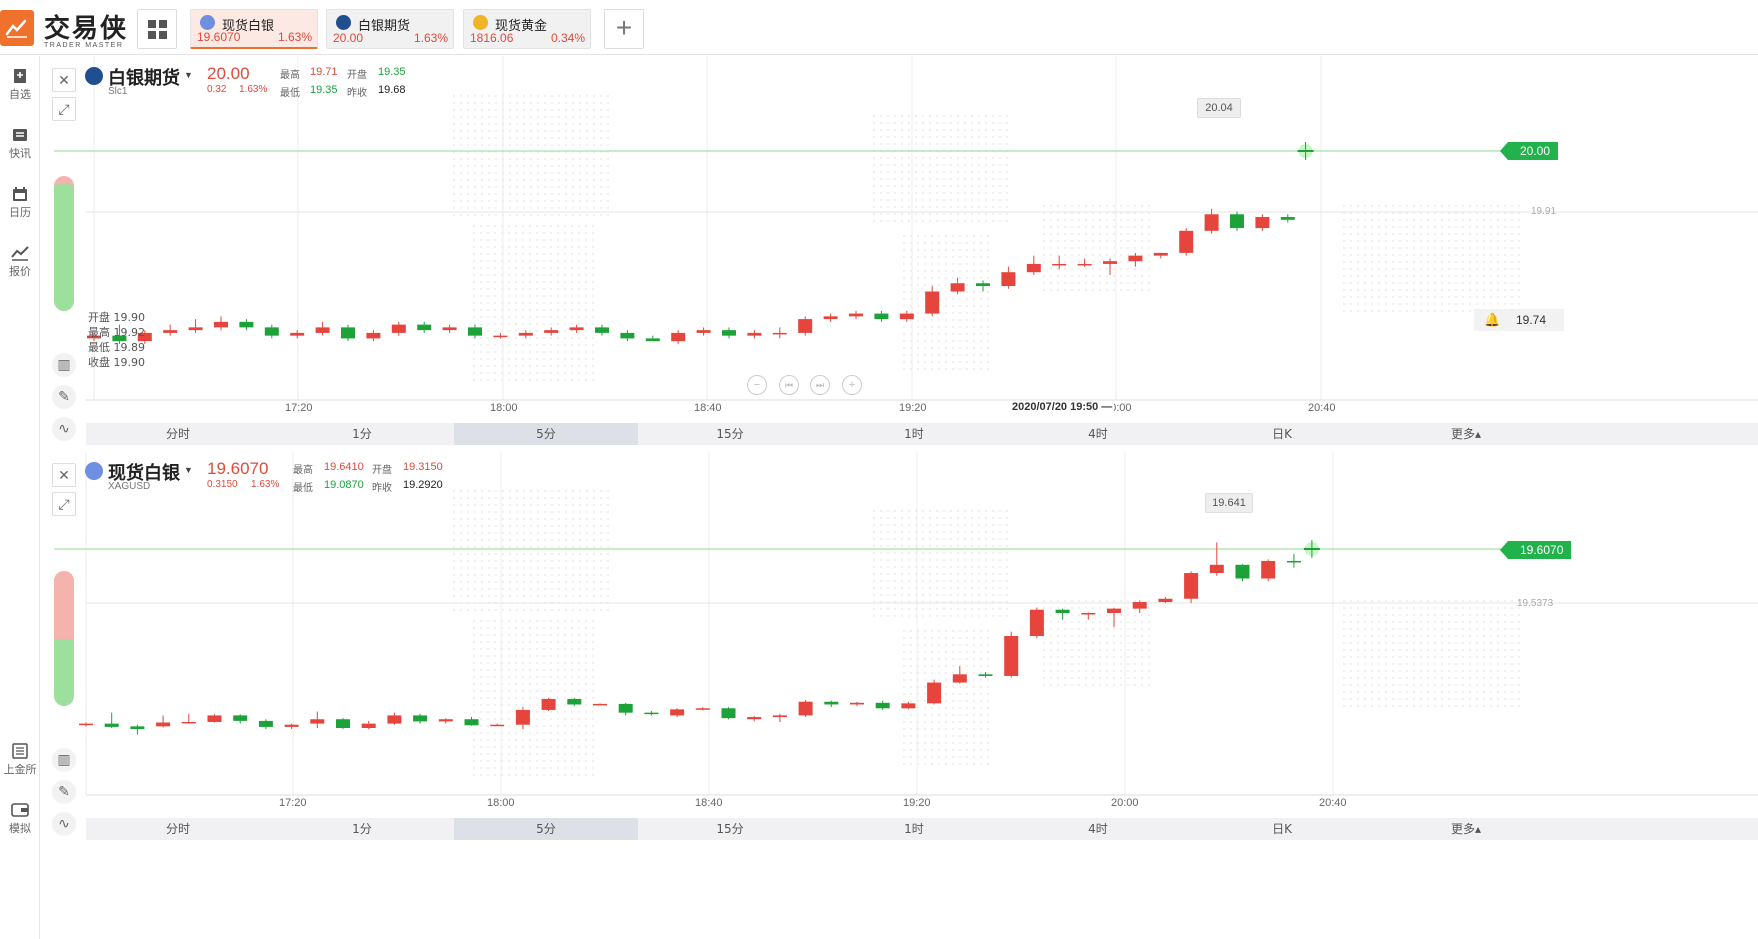 This screenshot has height=939, width=1758. I want to click on sidebar-item-news: 快讯, so click(20, 144).